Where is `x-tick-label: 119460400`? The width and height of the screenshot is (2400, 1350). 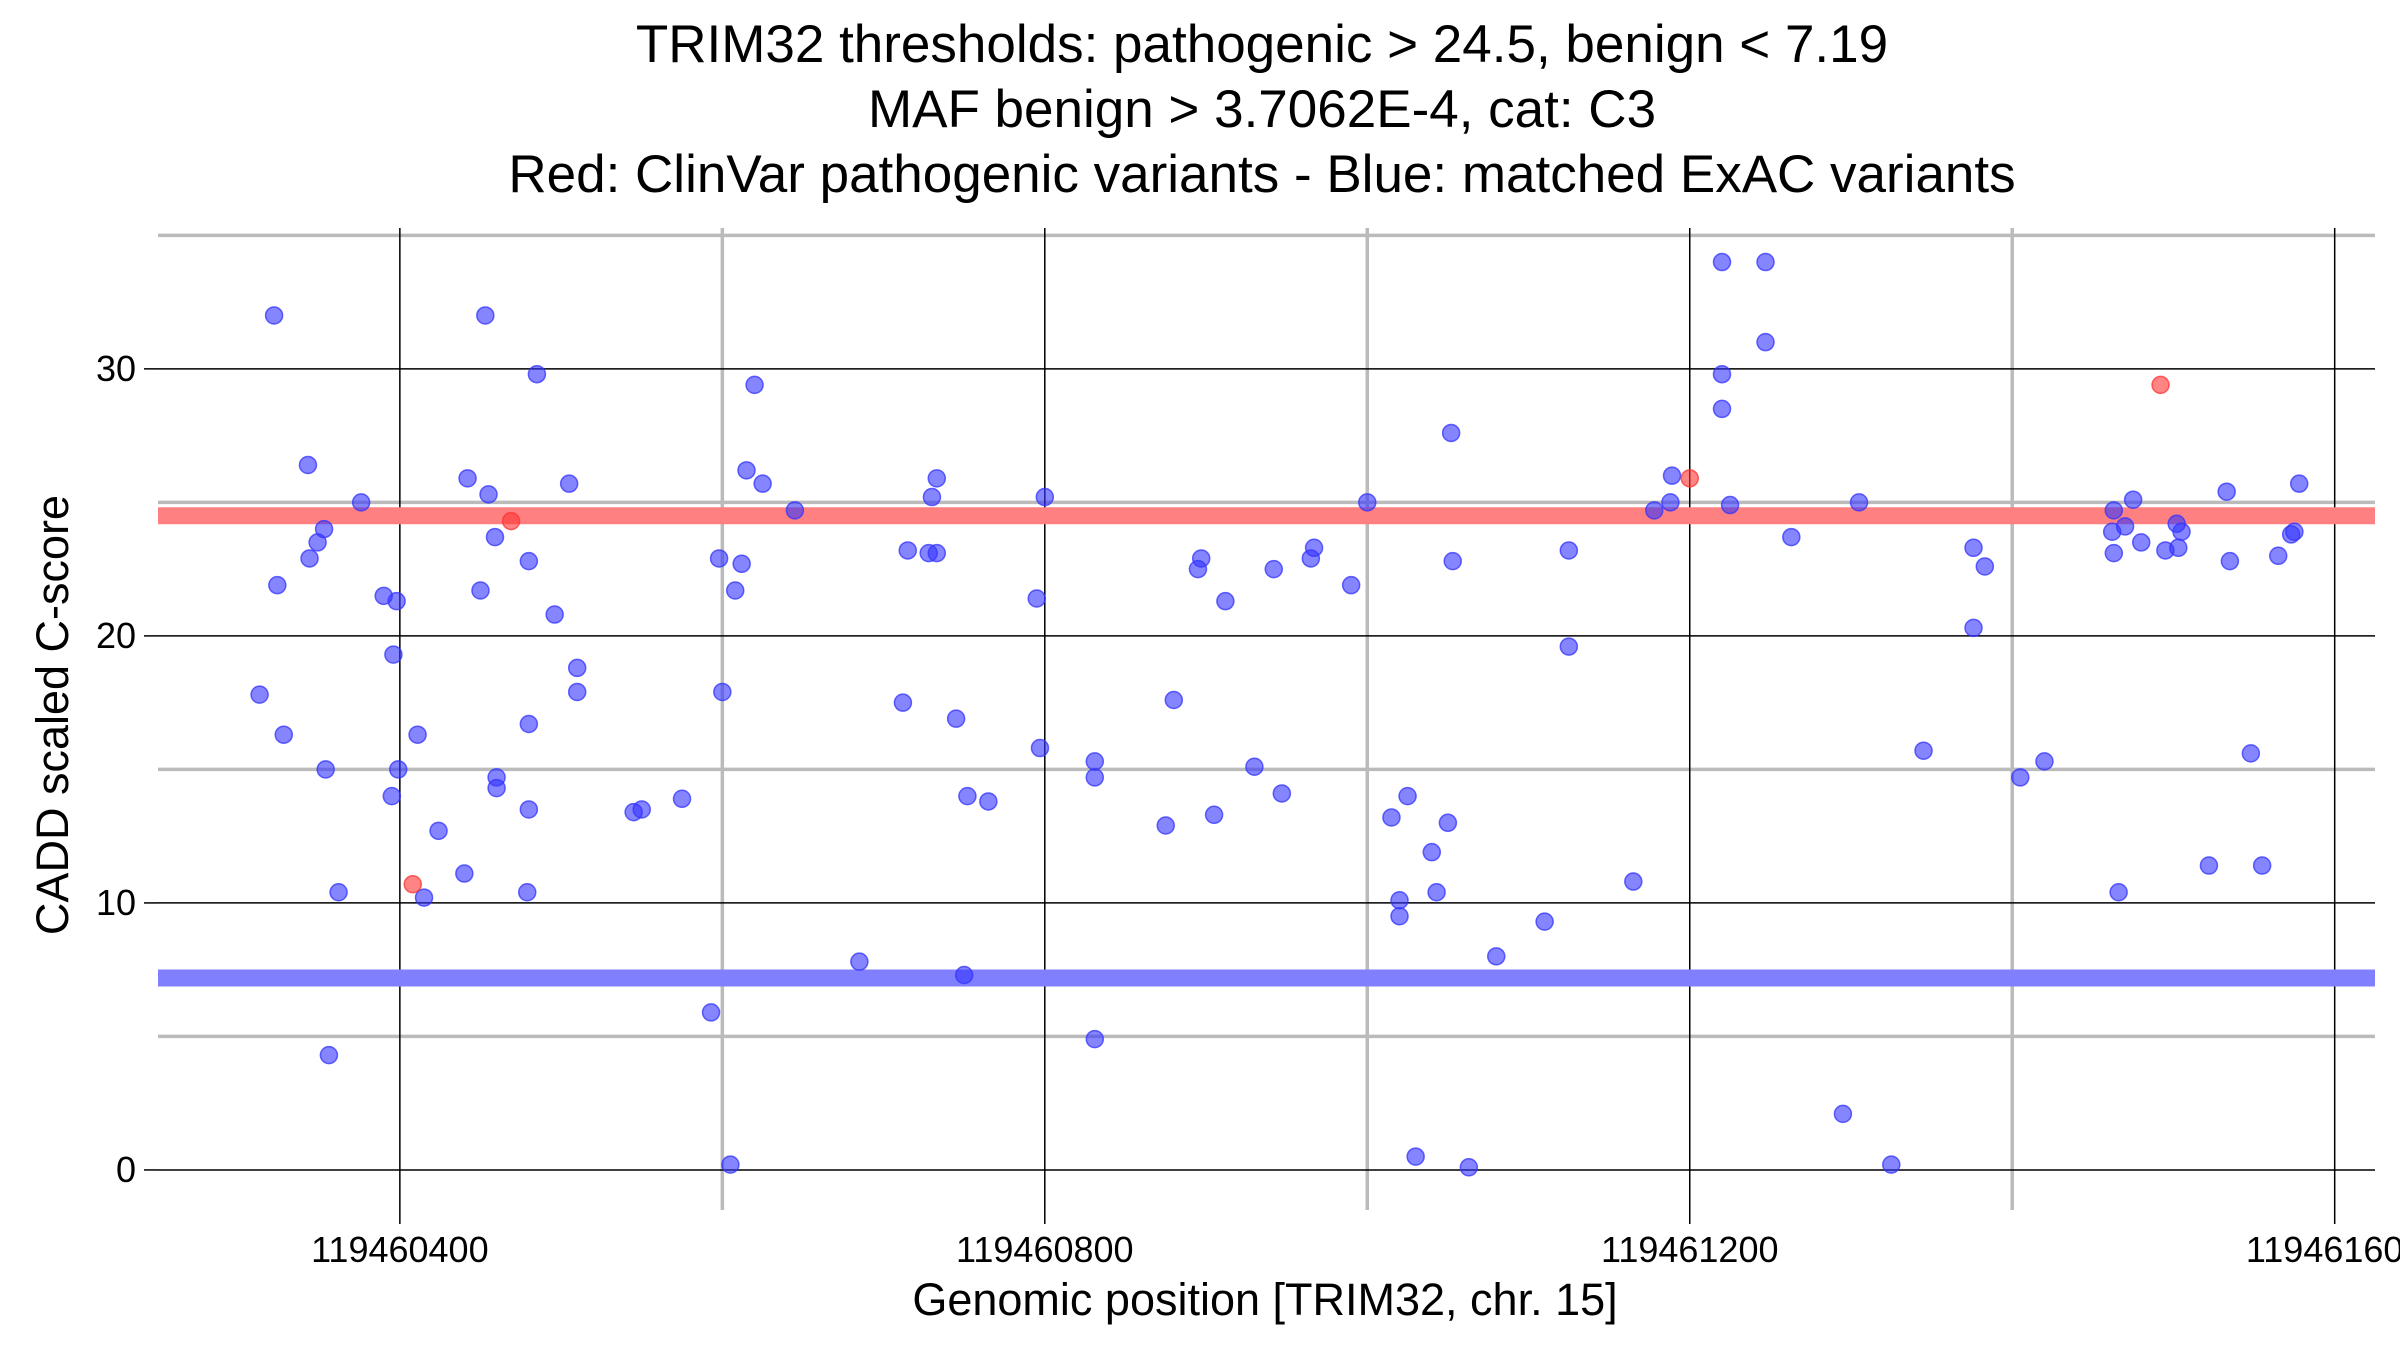
x-tick-label: 119460400 is located at coordinates (400, 1249).